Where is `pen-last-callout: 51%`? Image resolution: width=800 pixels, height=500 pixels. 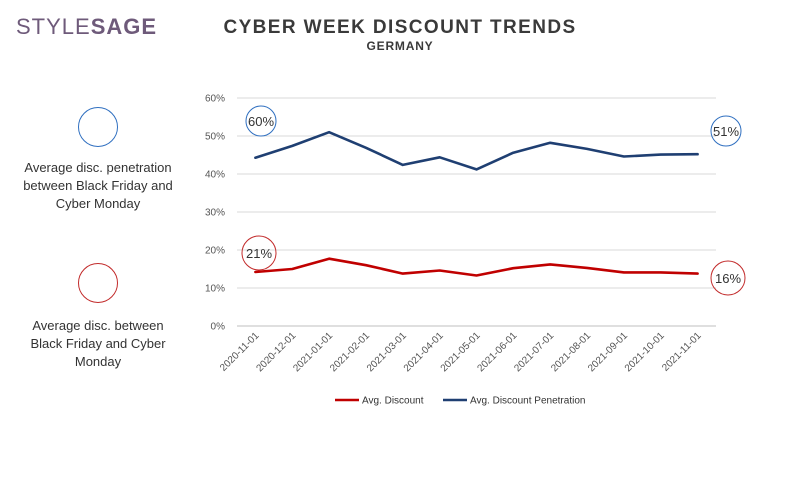 pen-last-callout: 51% is located at coordinates (726, 131).